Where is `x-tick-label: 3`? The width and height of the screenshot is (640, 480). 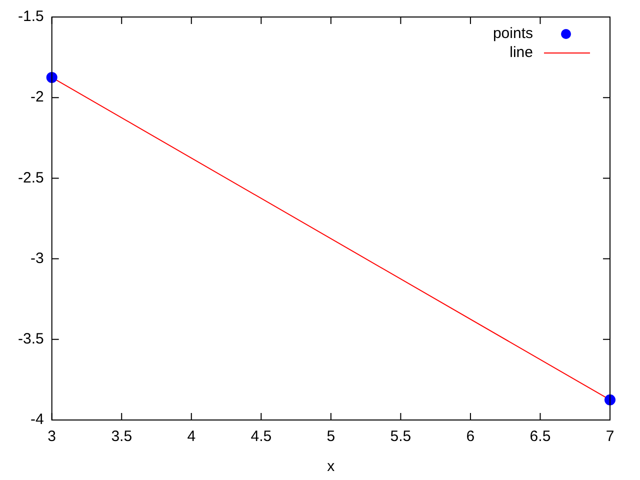
x-tick-label: 3 is located at coordinates (52, 437).